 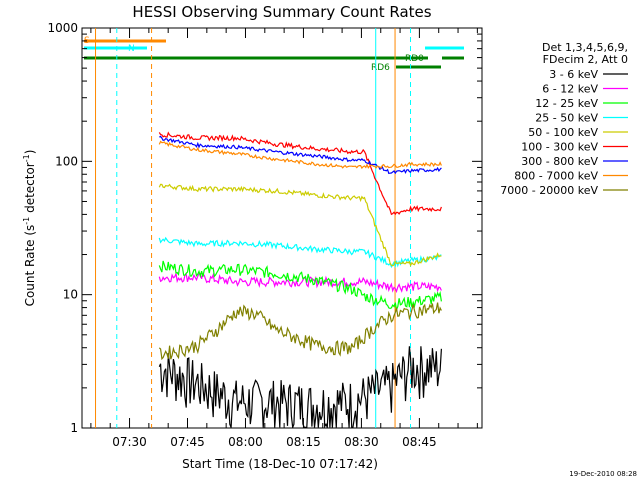 What do you see at coordinates (29, 228) in the screenshot?
I see `y-axis-label: Count Rate (s-1 detector-1)` at bounding box center [29, 228].